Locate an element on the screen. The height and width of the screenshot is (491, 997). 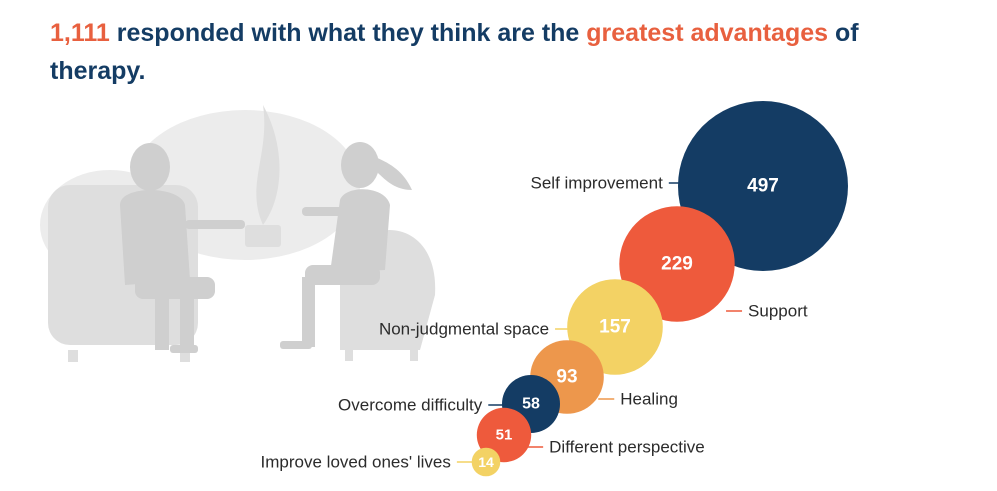
headline-highlight: greatest advantages is located at coordinates (707, 33).